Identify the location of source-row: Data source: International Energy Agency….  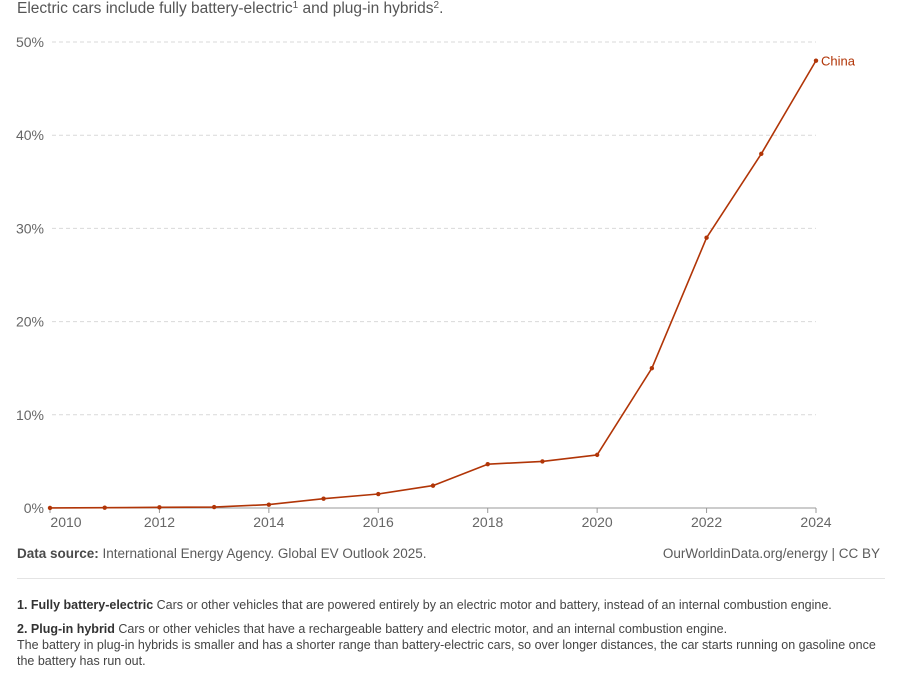
(448, 553).